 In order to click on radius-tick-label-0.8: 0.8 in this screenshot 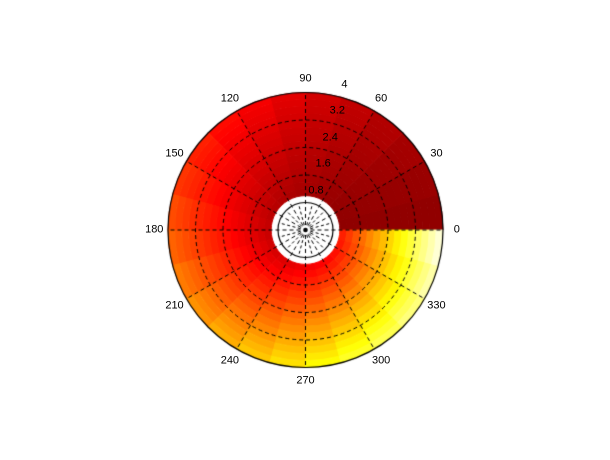, I will do `click(316, 190)`.